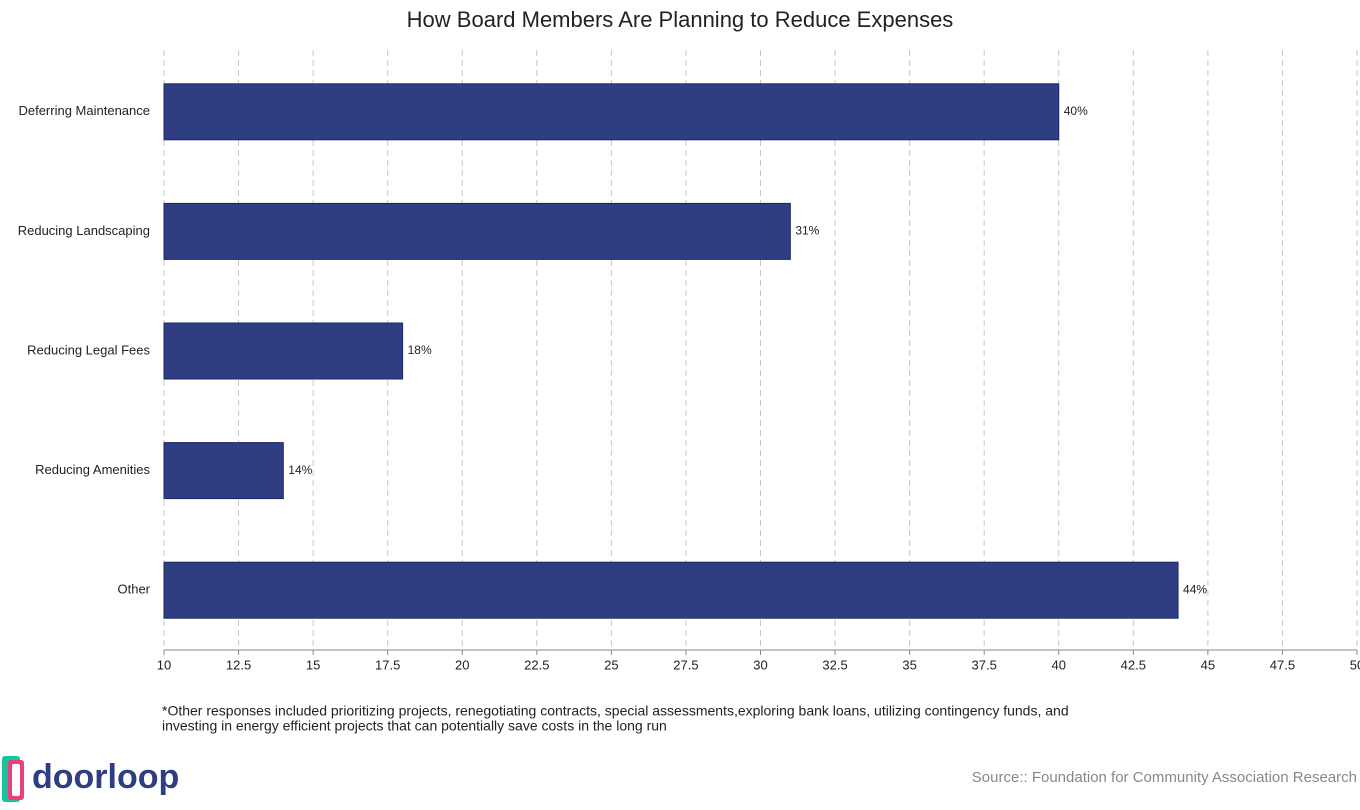 This screenshot has height=810, width=1360. Describe the element at coordinates (1355, 664) in the screenshot. I see `x-tick-label: 50` at that location.